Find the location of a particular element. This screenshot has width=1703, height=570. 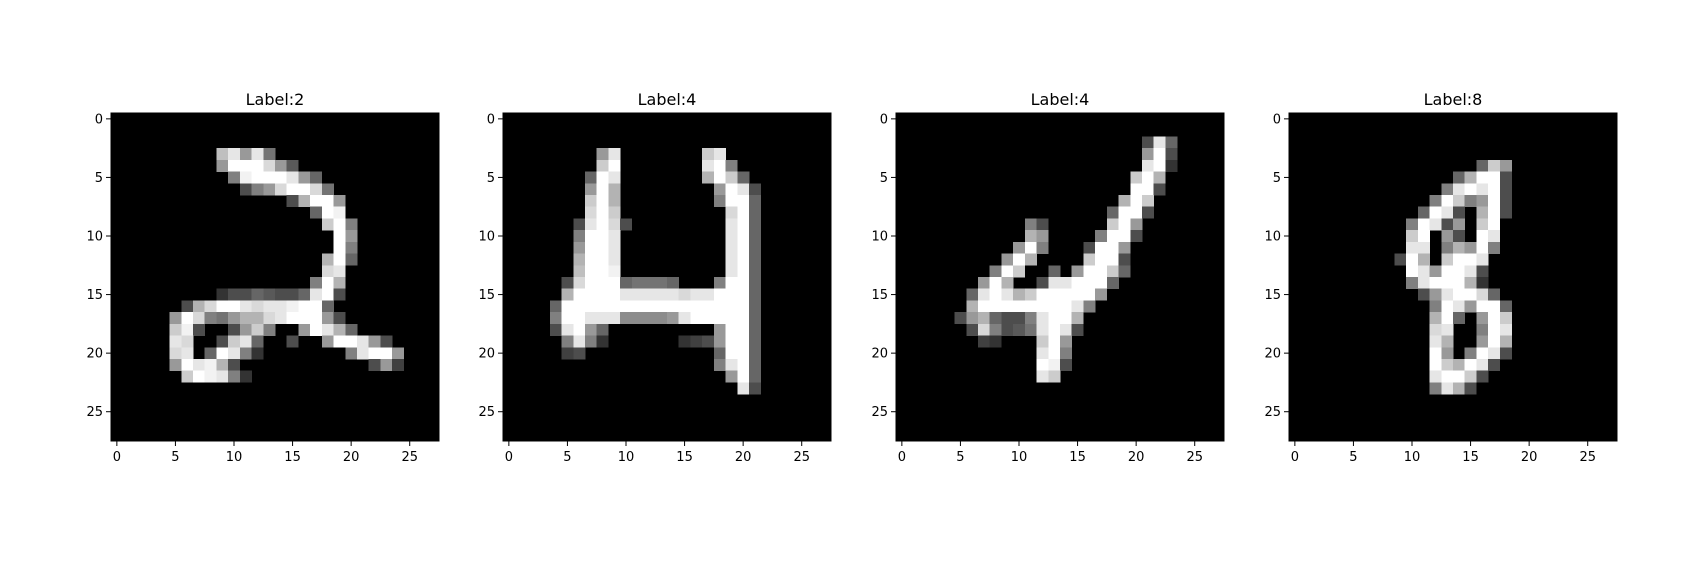

digit-panel-1: Label:2 0 5 10 15 20 25 0 5 10 15 20 25 is located at coordinates (263, 277).